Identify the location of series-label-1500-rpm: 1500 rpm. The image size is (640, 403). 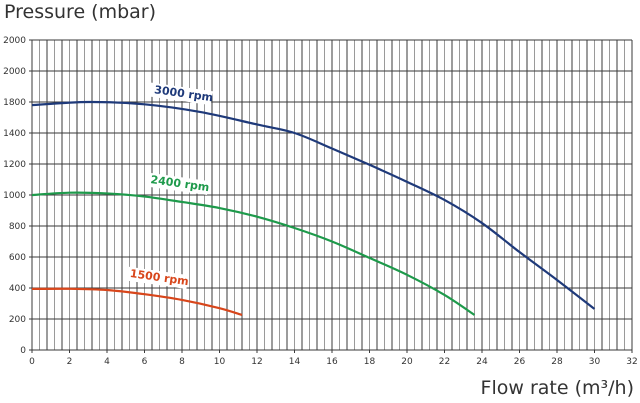
(157, 277).